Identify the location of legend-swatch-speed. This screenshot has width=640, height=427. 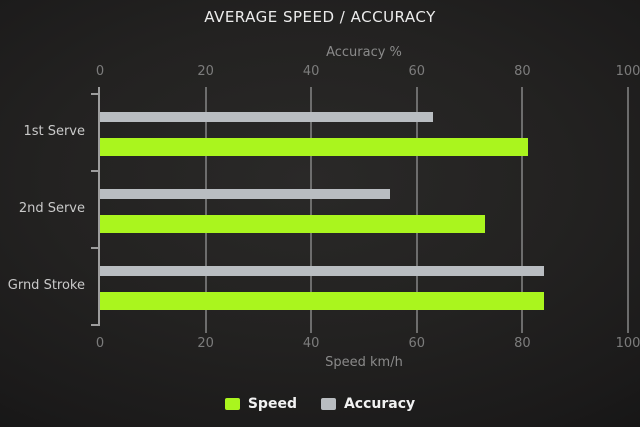
(232, 404).